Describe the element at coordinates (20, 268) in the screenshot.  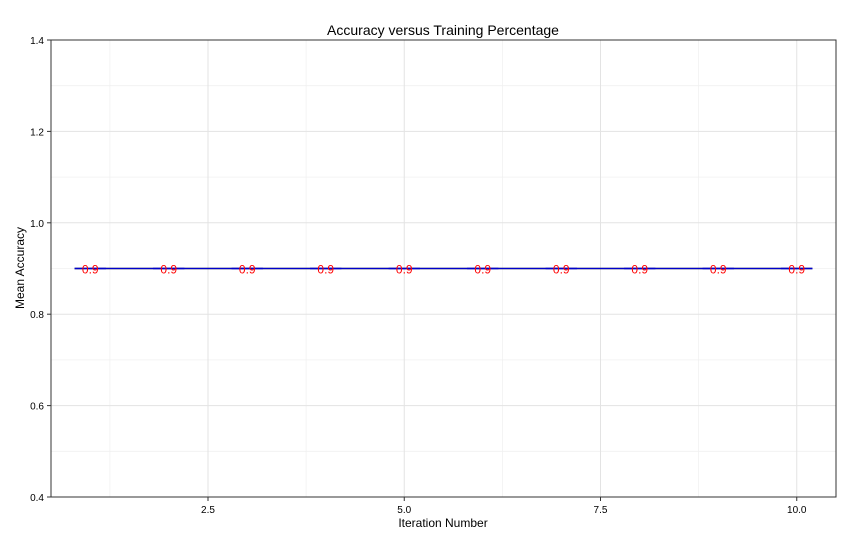
I see `y-axis-title: Mean Accuracy` at that location.